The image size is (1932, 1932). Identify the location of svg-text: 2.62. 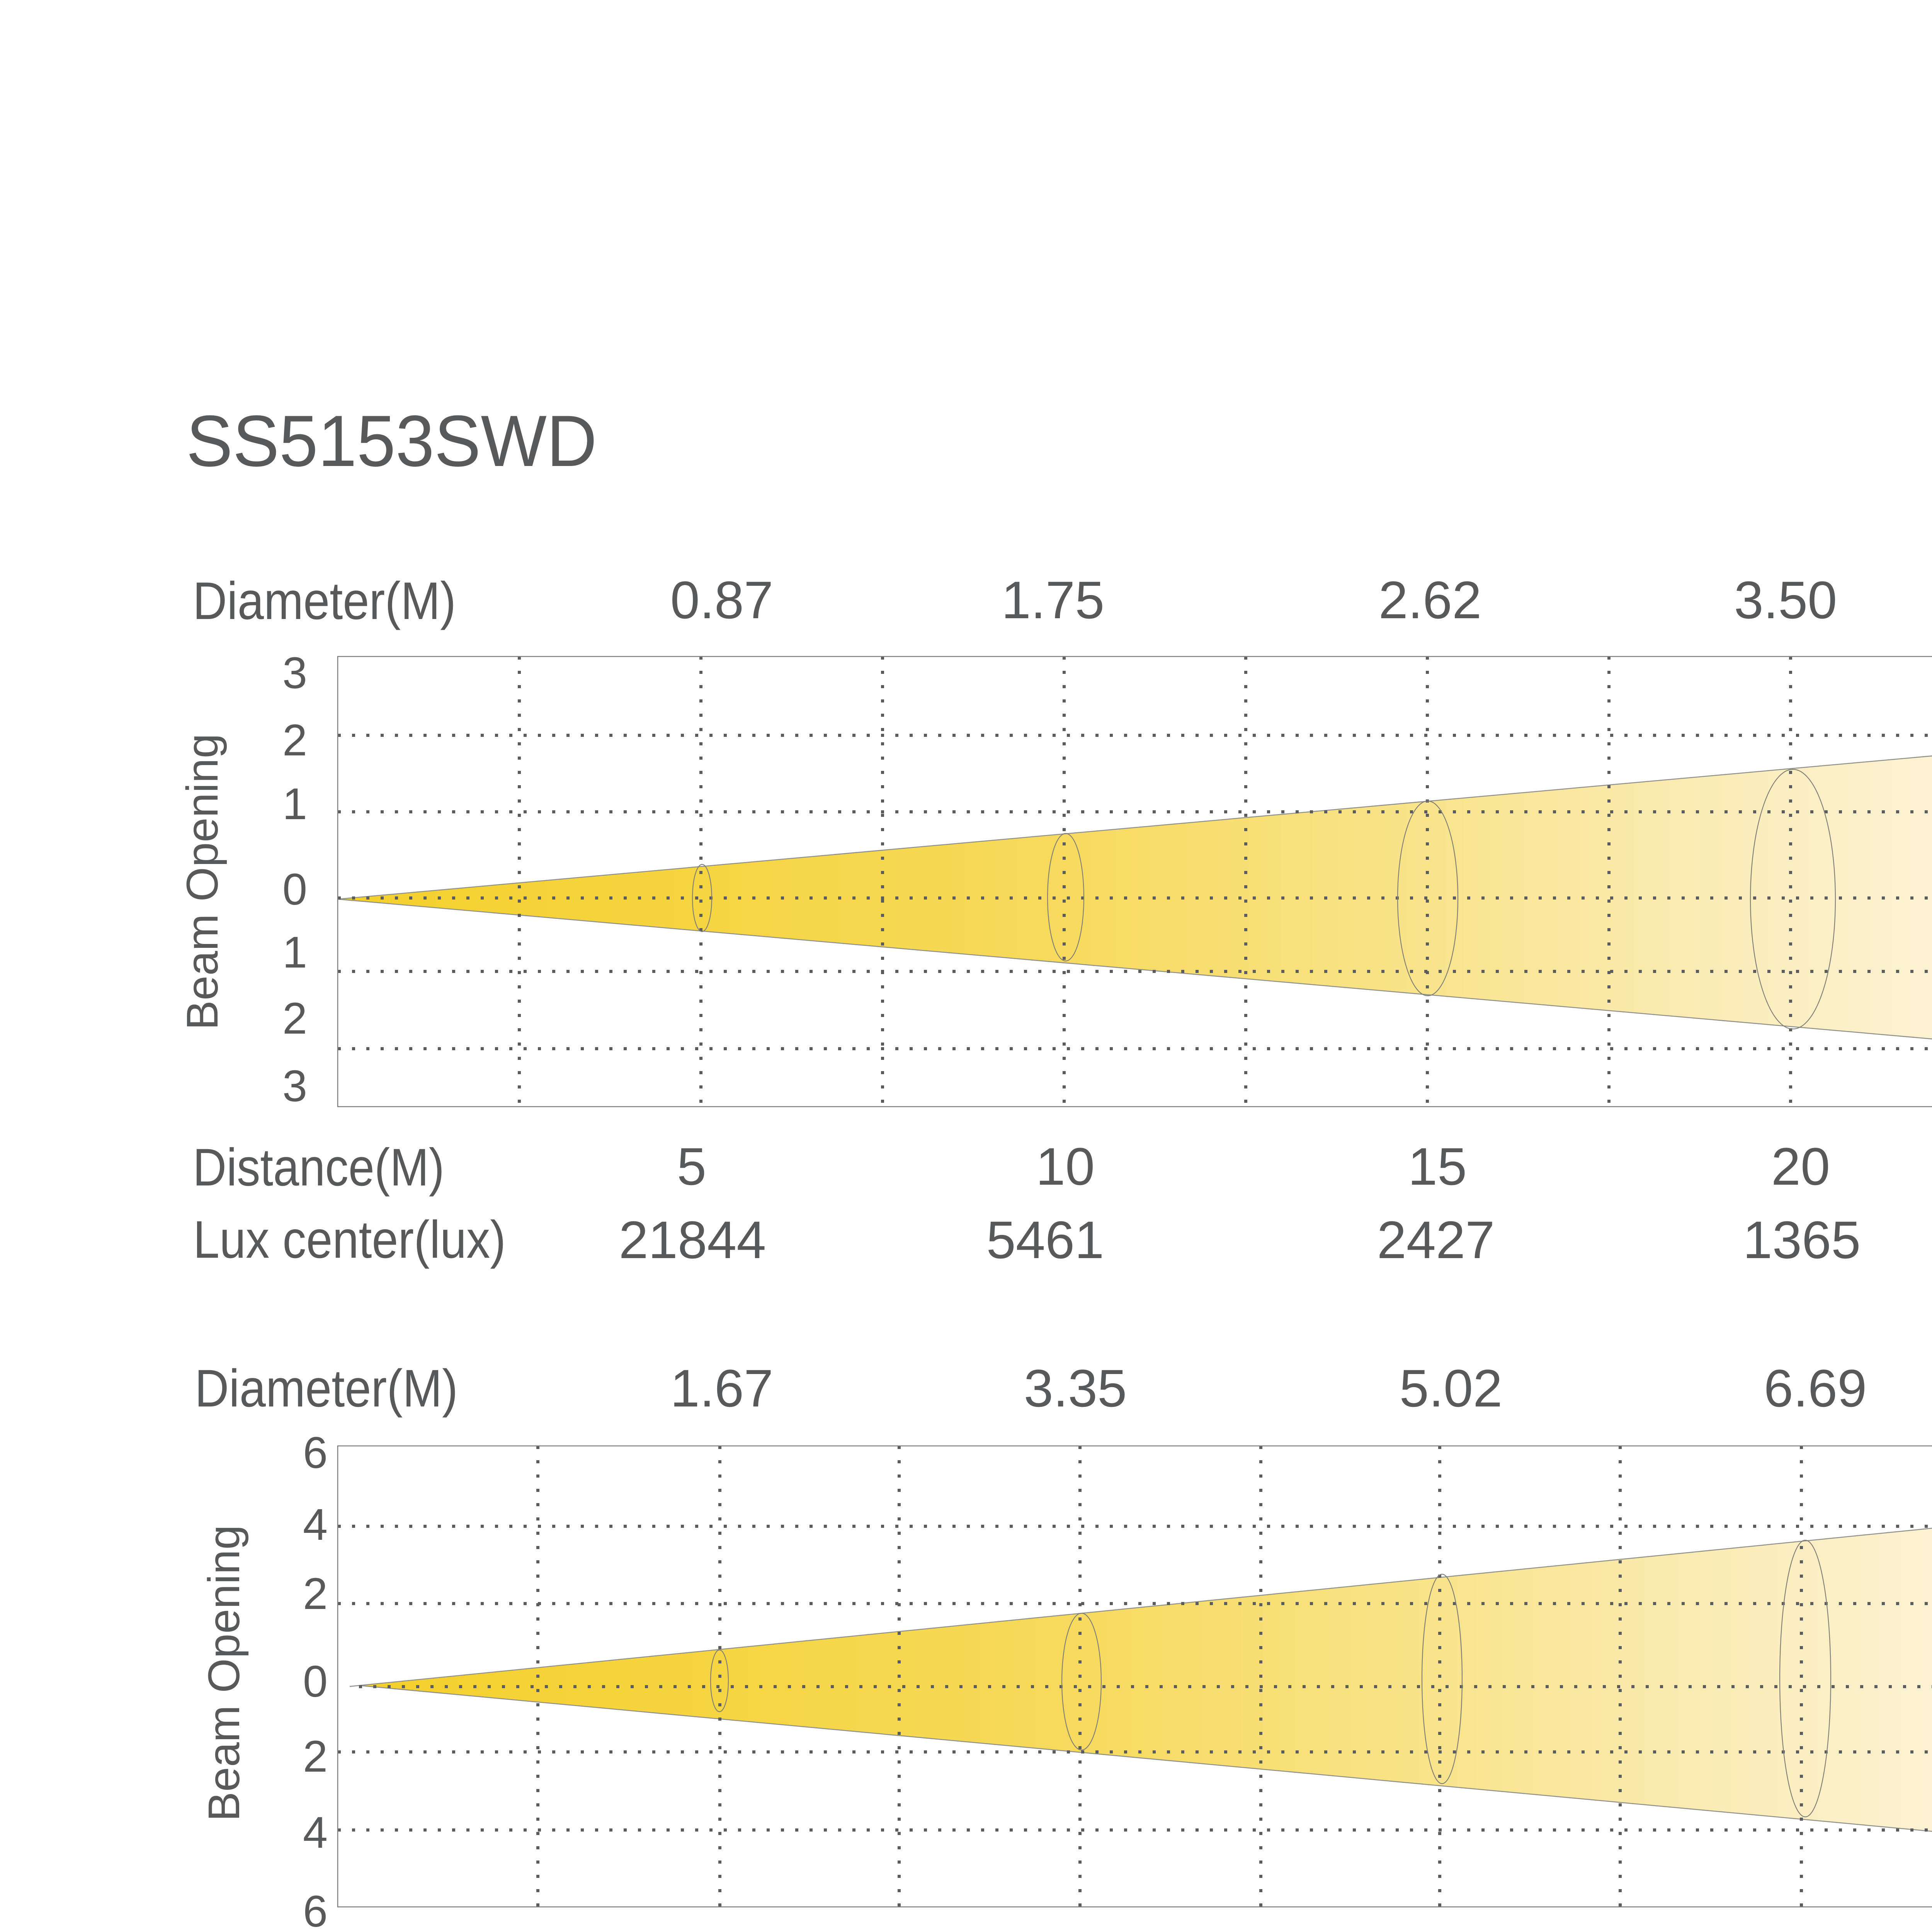
(1431, 600).